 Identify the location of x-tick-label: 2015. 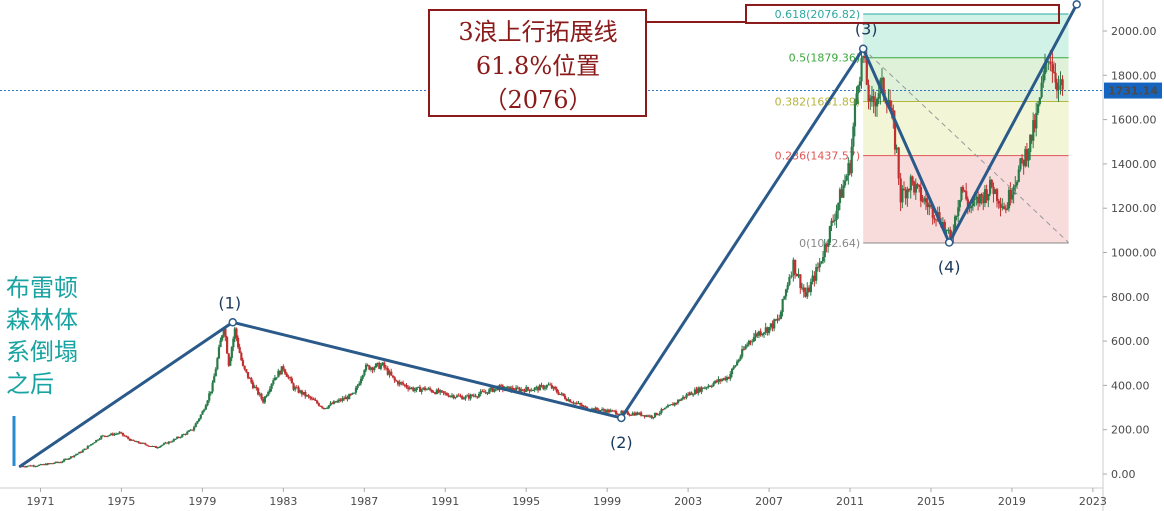
(931, 501).